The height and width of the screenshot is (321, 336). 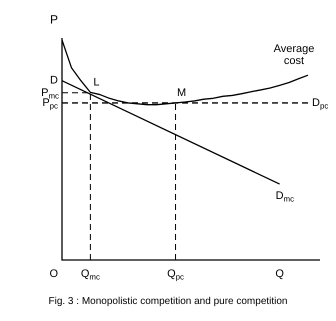 What do you see at coordinates (54, 80) in the screenshot?
I see `text: D` at bounding box center [54, 80].